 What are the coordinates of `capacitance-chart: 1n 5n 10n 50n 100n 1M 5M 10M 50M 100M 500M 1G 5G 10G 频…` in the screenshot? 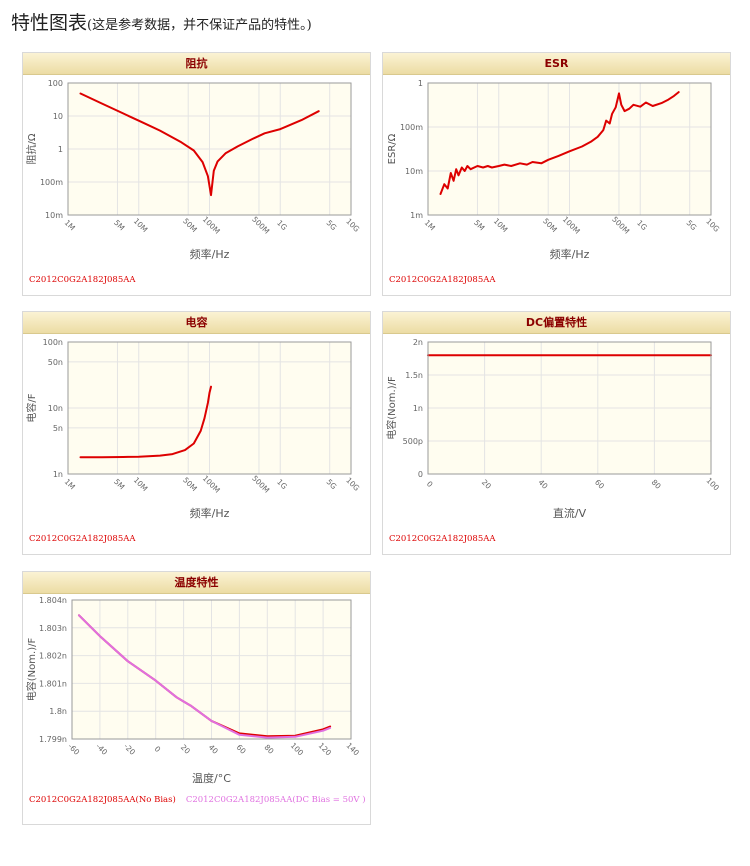 It's located at (193, 429).